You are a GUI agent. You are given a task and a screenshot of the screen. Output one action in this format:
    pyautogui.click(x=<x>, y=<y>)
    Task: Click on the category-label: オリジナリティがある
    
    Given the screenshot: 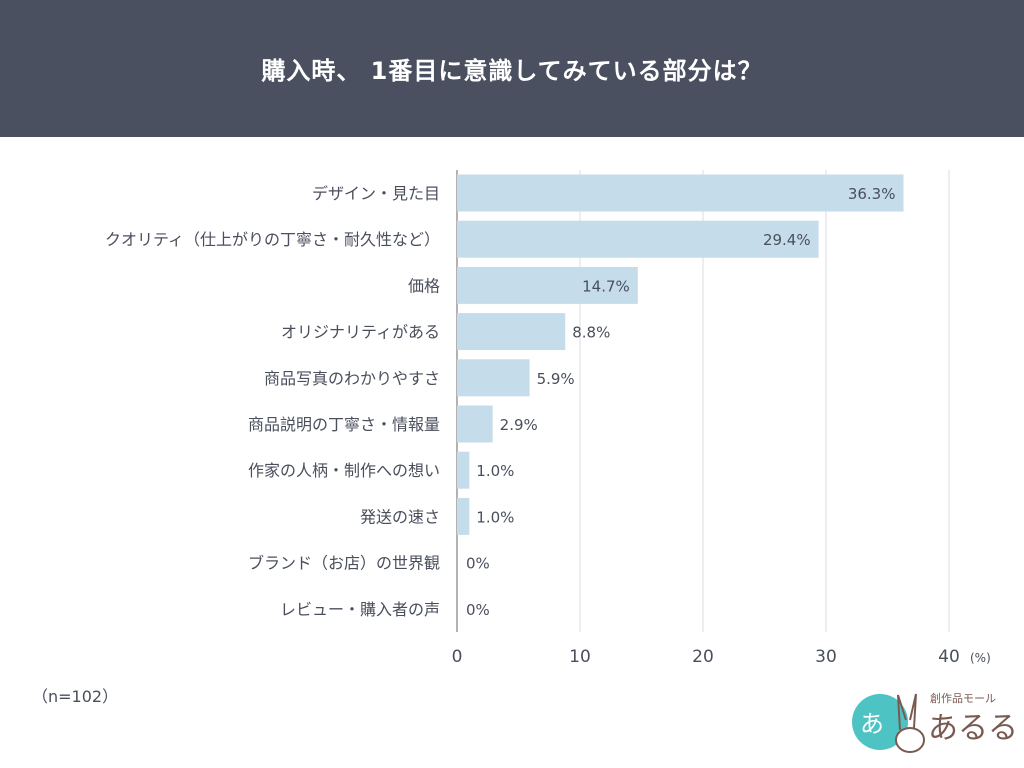 What is the action you would take?
    pyautogui.click(x=360, y=332)
    